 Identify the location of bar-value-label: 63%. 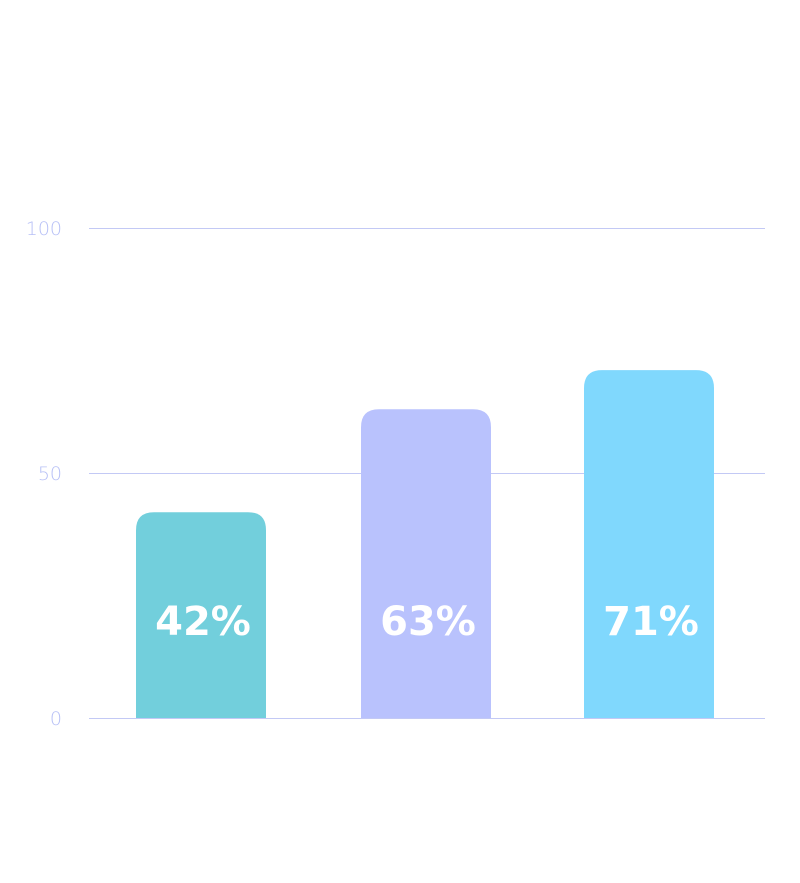
(428, 622).